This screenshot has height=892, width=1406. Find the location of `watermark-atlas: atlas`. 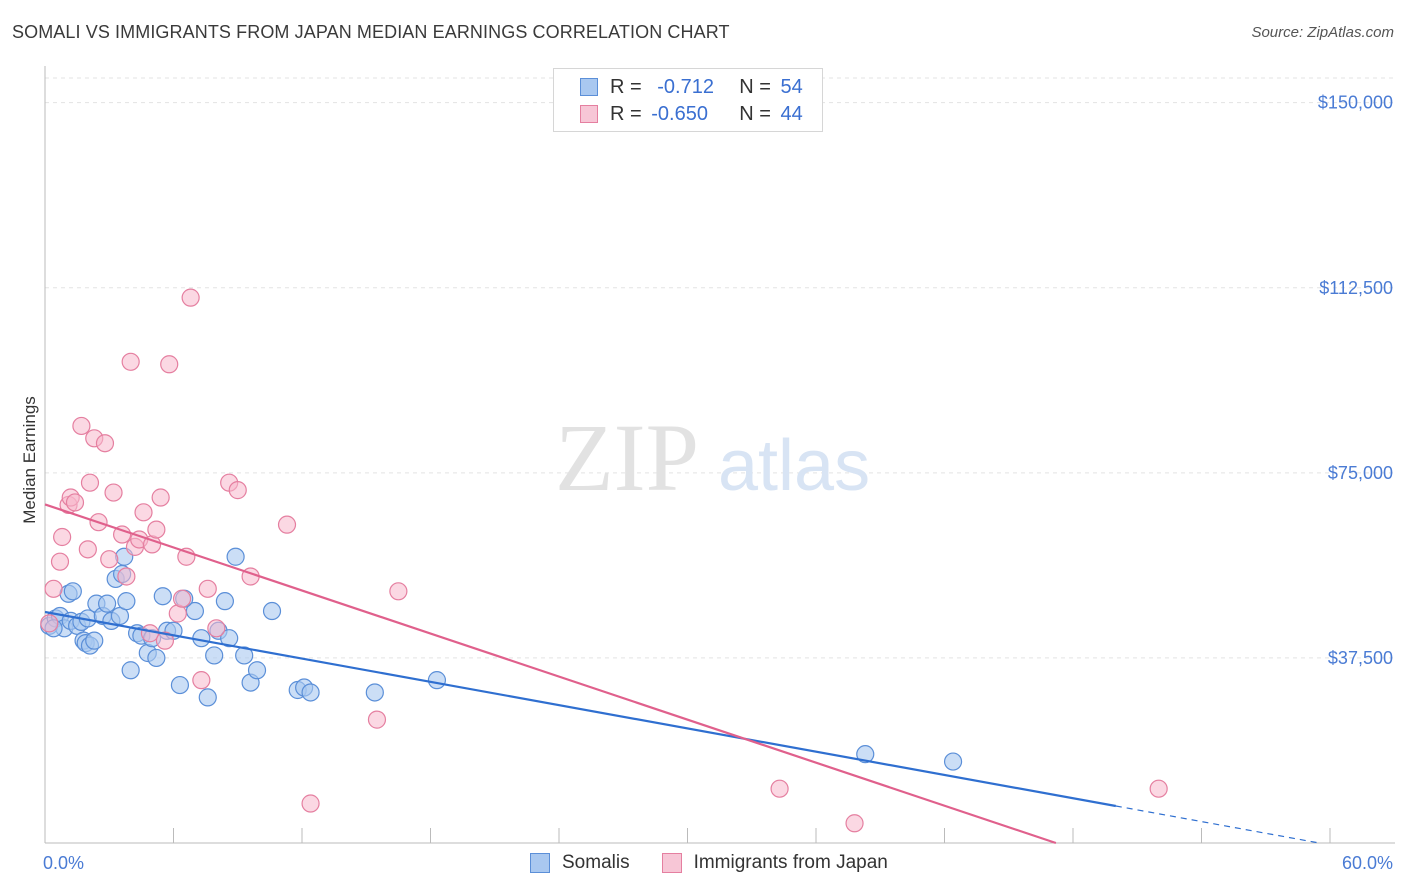

watermark-atlas: atlas is located at coordinates (794, 466).